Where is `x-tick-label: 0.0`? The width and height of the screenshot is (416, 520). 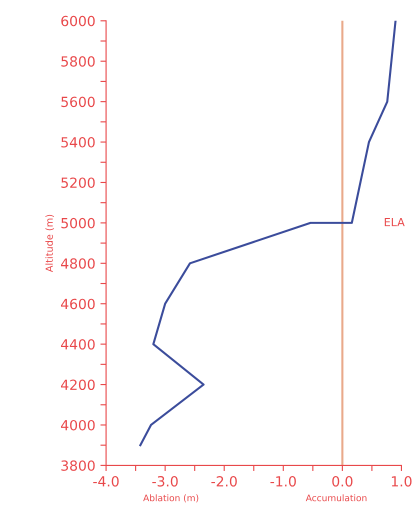
x-tick-label: 0.0 is located at coordinates (342, 481).